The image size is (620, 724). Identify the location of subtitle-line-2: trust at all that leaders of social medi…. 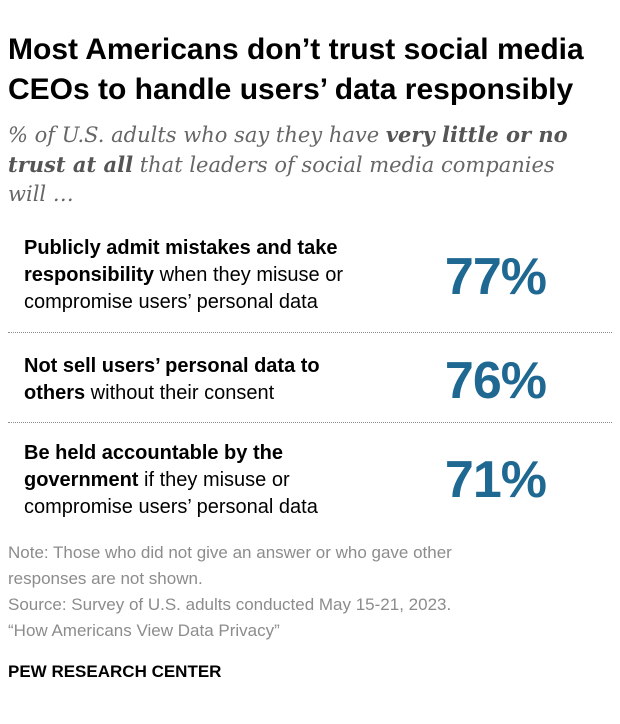
(310, 165).